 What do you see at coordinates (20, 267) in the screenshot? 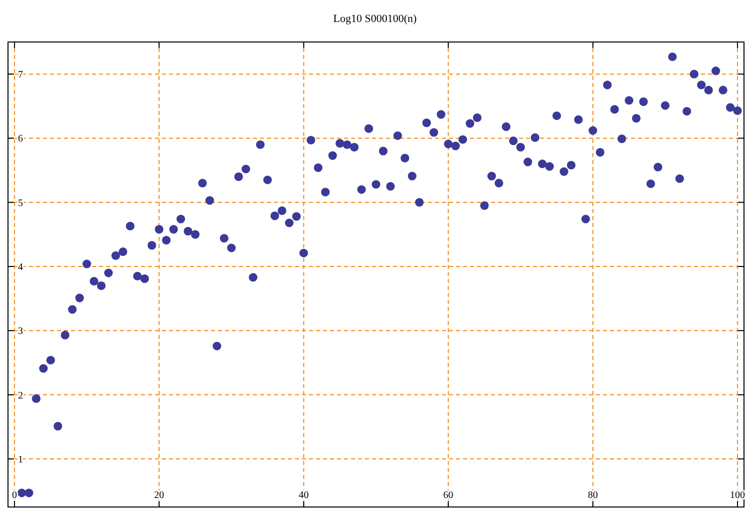
I see `y-tick-label: 4` at bounding box center [20, 267].